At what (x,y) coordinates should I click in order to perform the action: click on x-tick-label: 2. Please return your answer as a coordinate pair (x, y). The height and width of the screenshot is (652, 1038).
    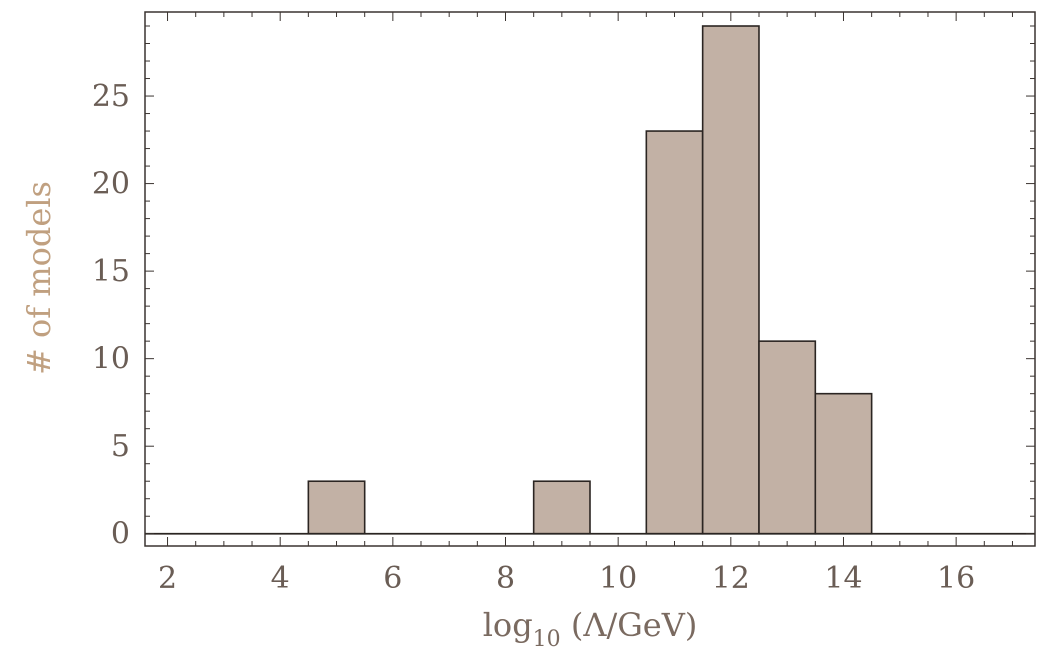
    Looking at the image, I should click on (167, 578).